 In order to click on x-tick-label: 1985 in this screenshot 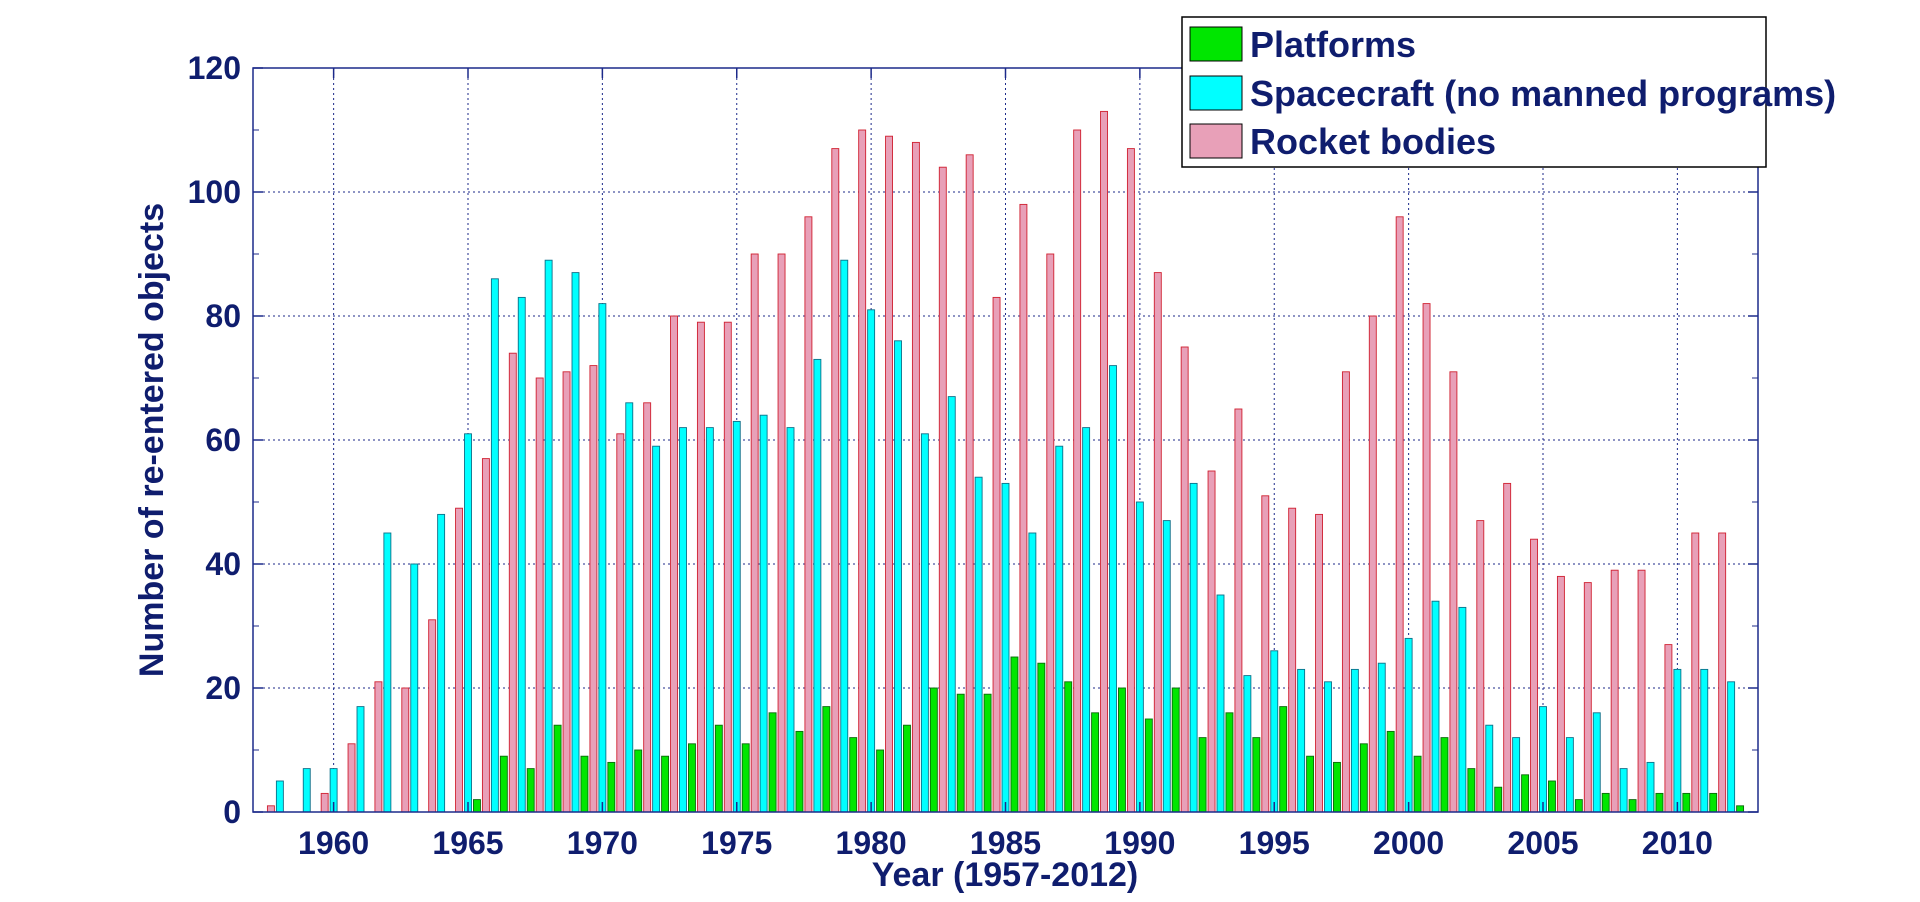, I will do `click(1005, 843)`.